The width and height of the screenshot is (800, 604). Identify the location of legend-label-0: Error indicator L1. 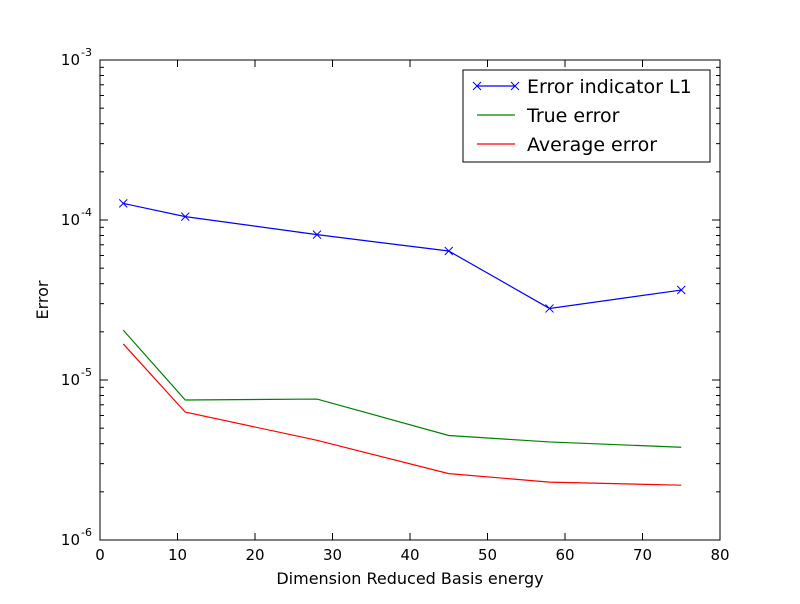
(609, 87).